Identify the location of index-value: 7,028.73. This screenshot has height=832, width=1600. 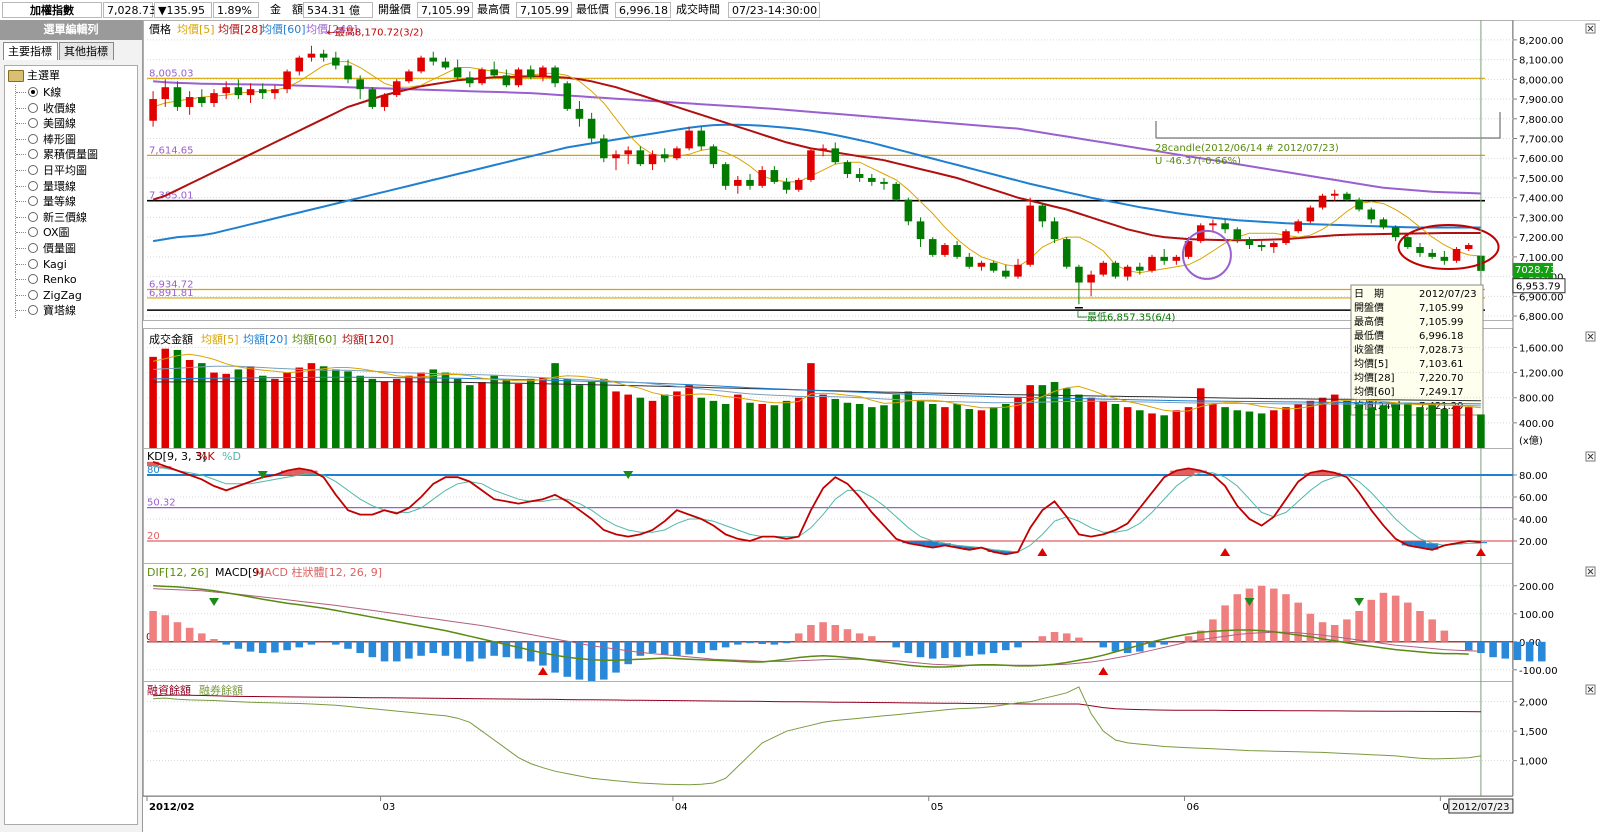
(129, 10).